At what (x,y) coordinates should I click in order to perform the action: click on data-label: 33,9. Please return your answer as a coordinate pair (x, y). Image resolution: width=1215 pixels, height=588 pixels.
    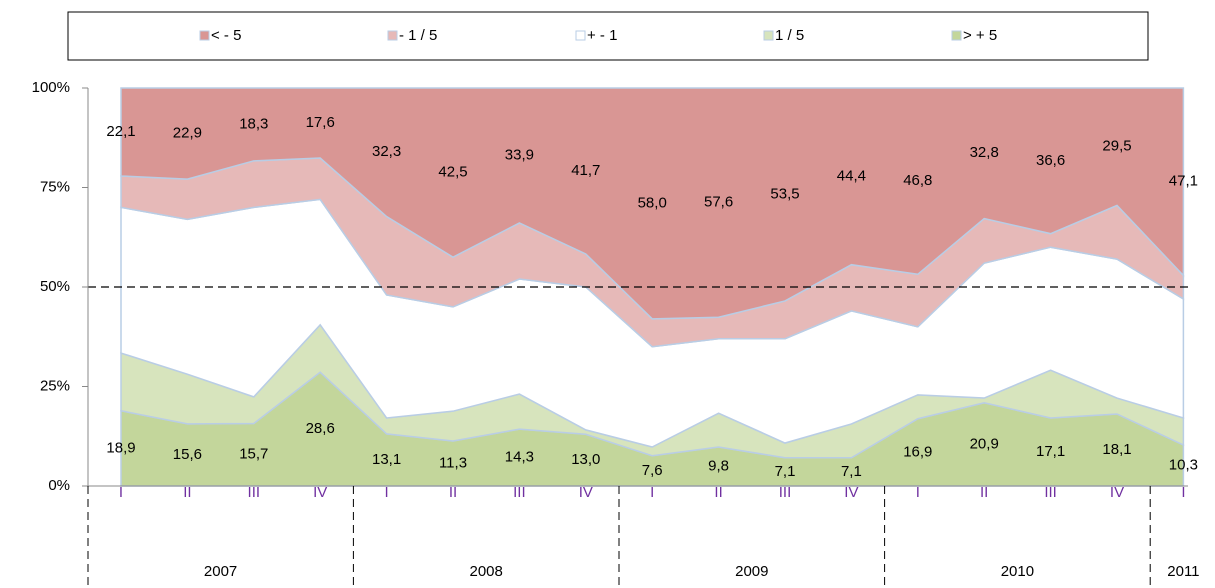
    Looking at the image, I should click on (519, 154).